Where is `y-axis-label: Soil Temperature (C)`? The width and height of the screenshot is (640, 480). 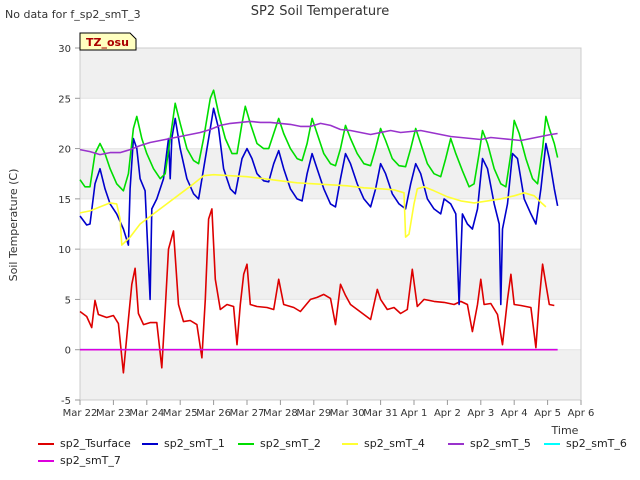
y-axis-label: Soil Temperature (C) is located at coordinates (13, 225).